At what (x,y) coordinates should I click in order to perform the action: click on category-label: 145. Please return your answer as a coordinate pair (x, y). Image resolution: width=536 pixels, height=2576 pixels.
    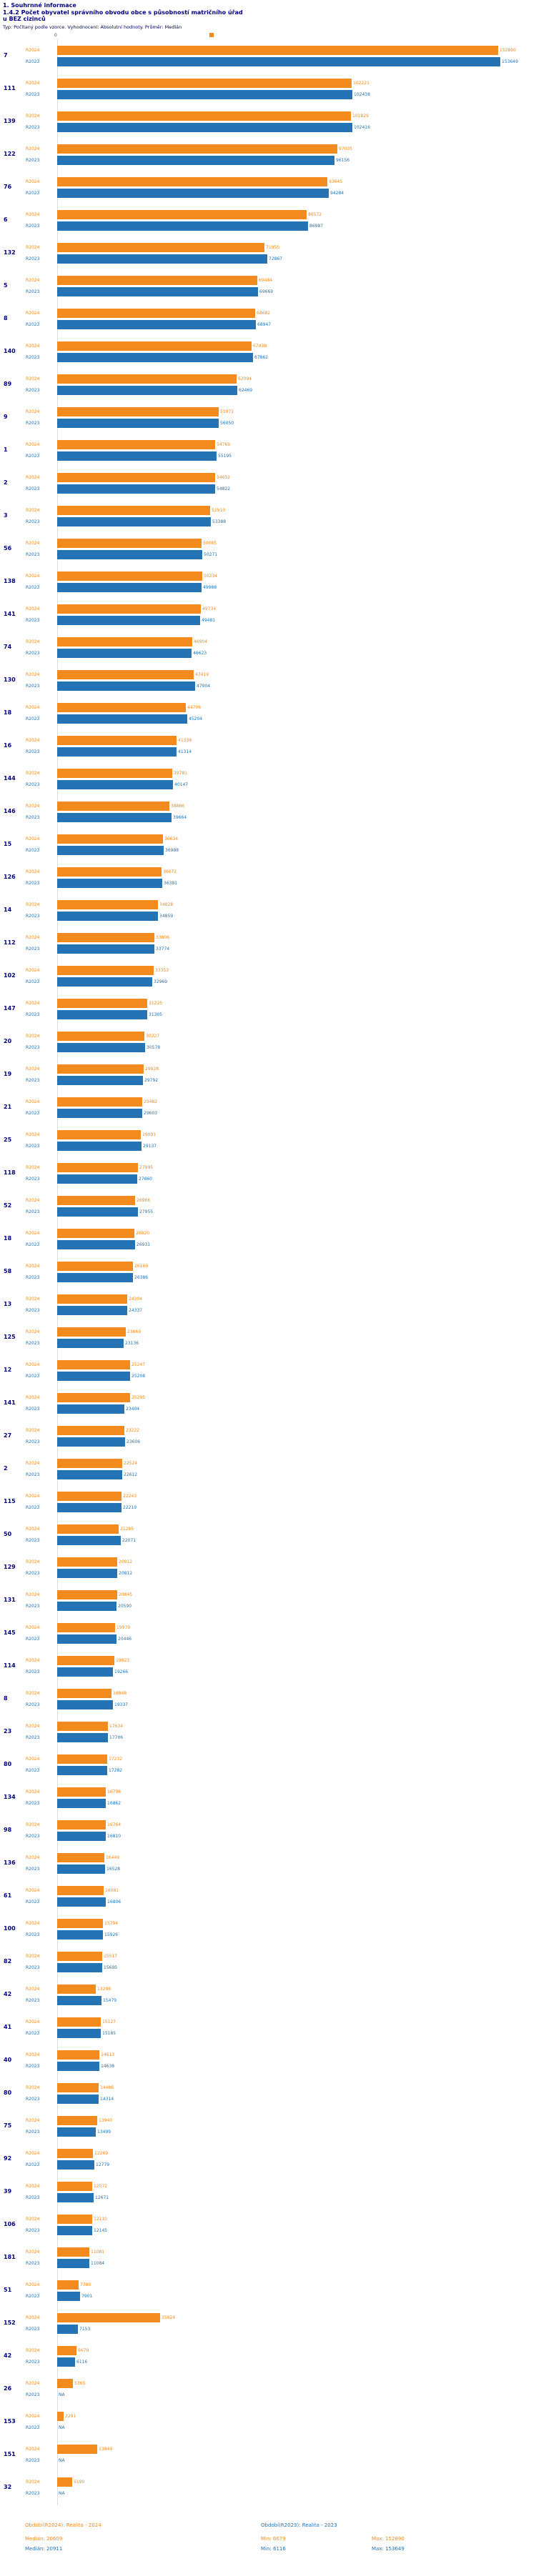
    Looking at the image, I should click on (10, 1632).